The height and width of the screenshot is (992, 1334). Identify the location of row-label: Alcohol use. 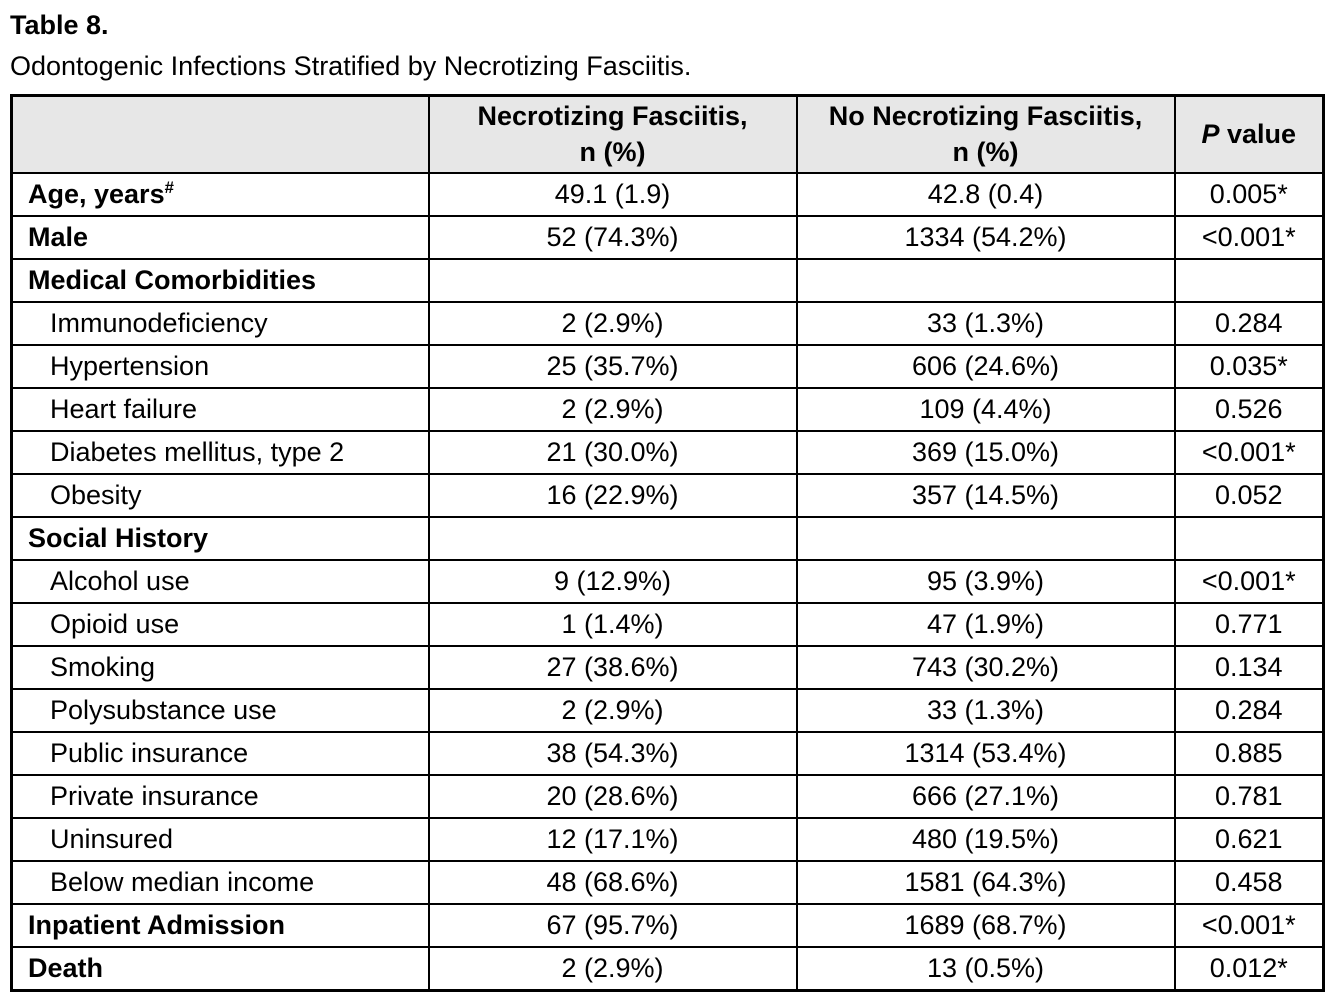
(220, 582).